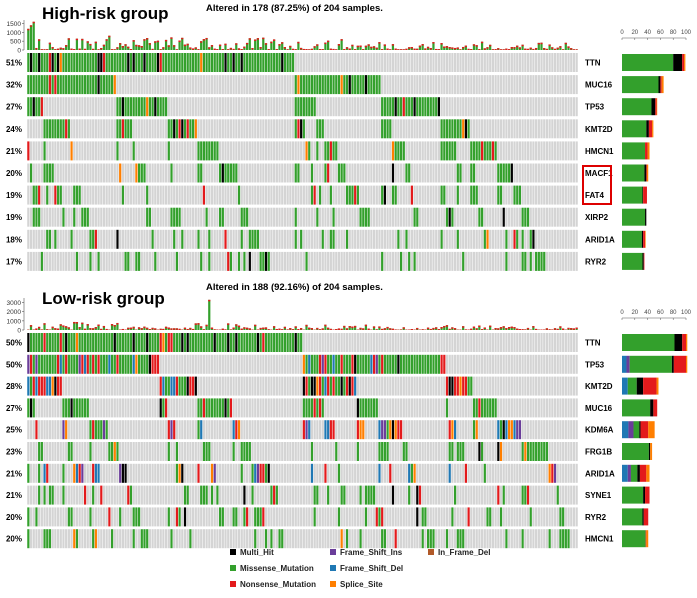 This screenshot has width=697, height=598. Describe the element at coordinates (14, 107) in the screenshot. I see `gene-percent: 27%` at that location.